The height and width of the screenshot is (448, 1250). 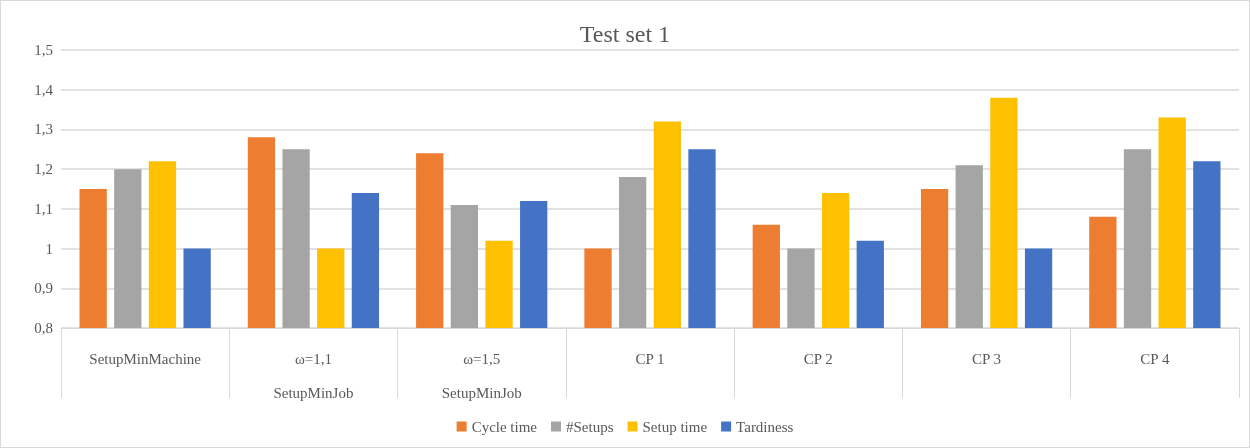 I want to click on y-tick-label: 0,9, so click(x=43, y=288).